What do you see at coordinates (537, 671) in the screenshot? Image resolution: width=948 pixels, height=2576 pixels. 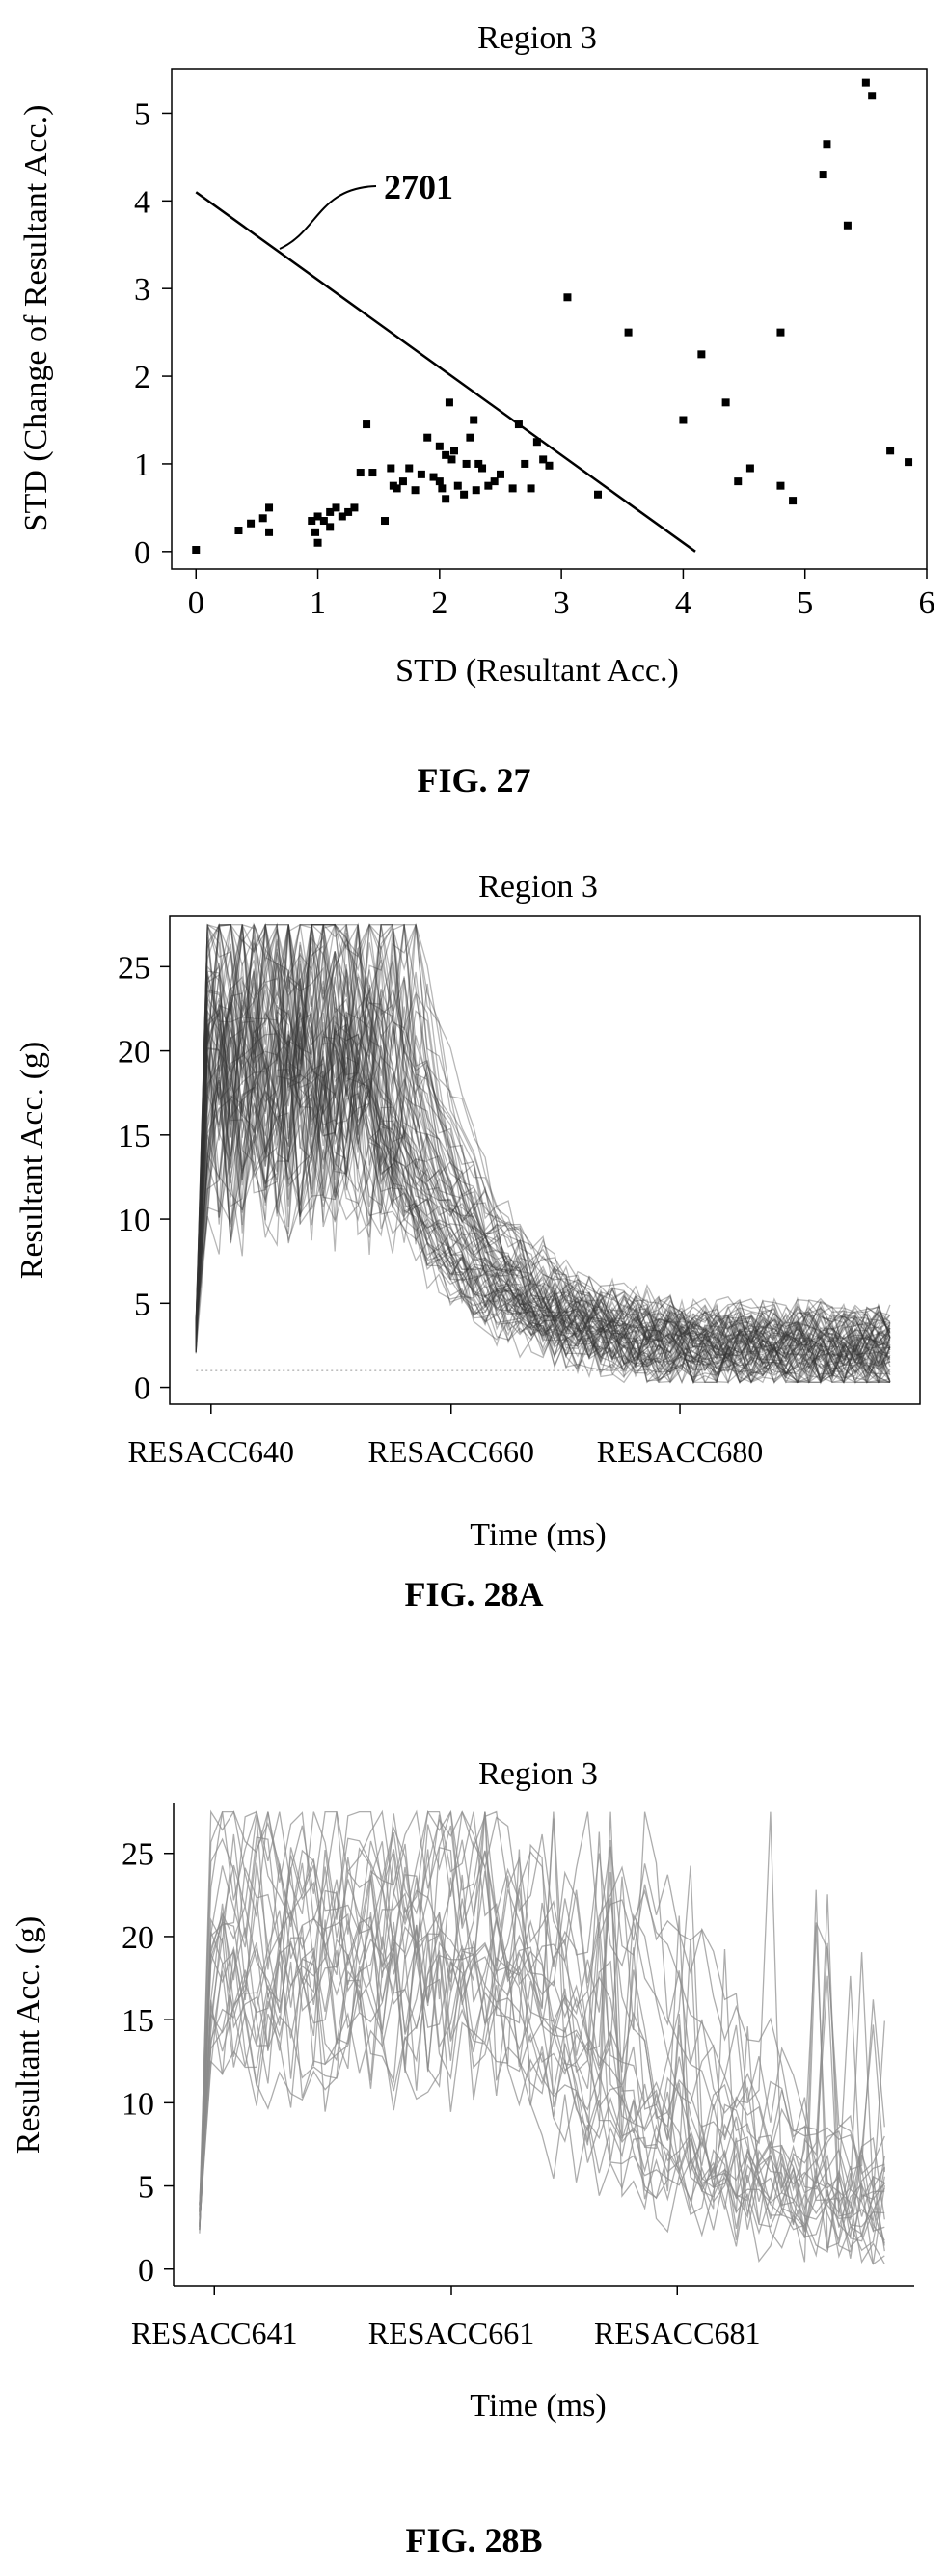 I see `fig27-xlabel: STD (Resultant Acc.)` at bounding box center [537, 671].